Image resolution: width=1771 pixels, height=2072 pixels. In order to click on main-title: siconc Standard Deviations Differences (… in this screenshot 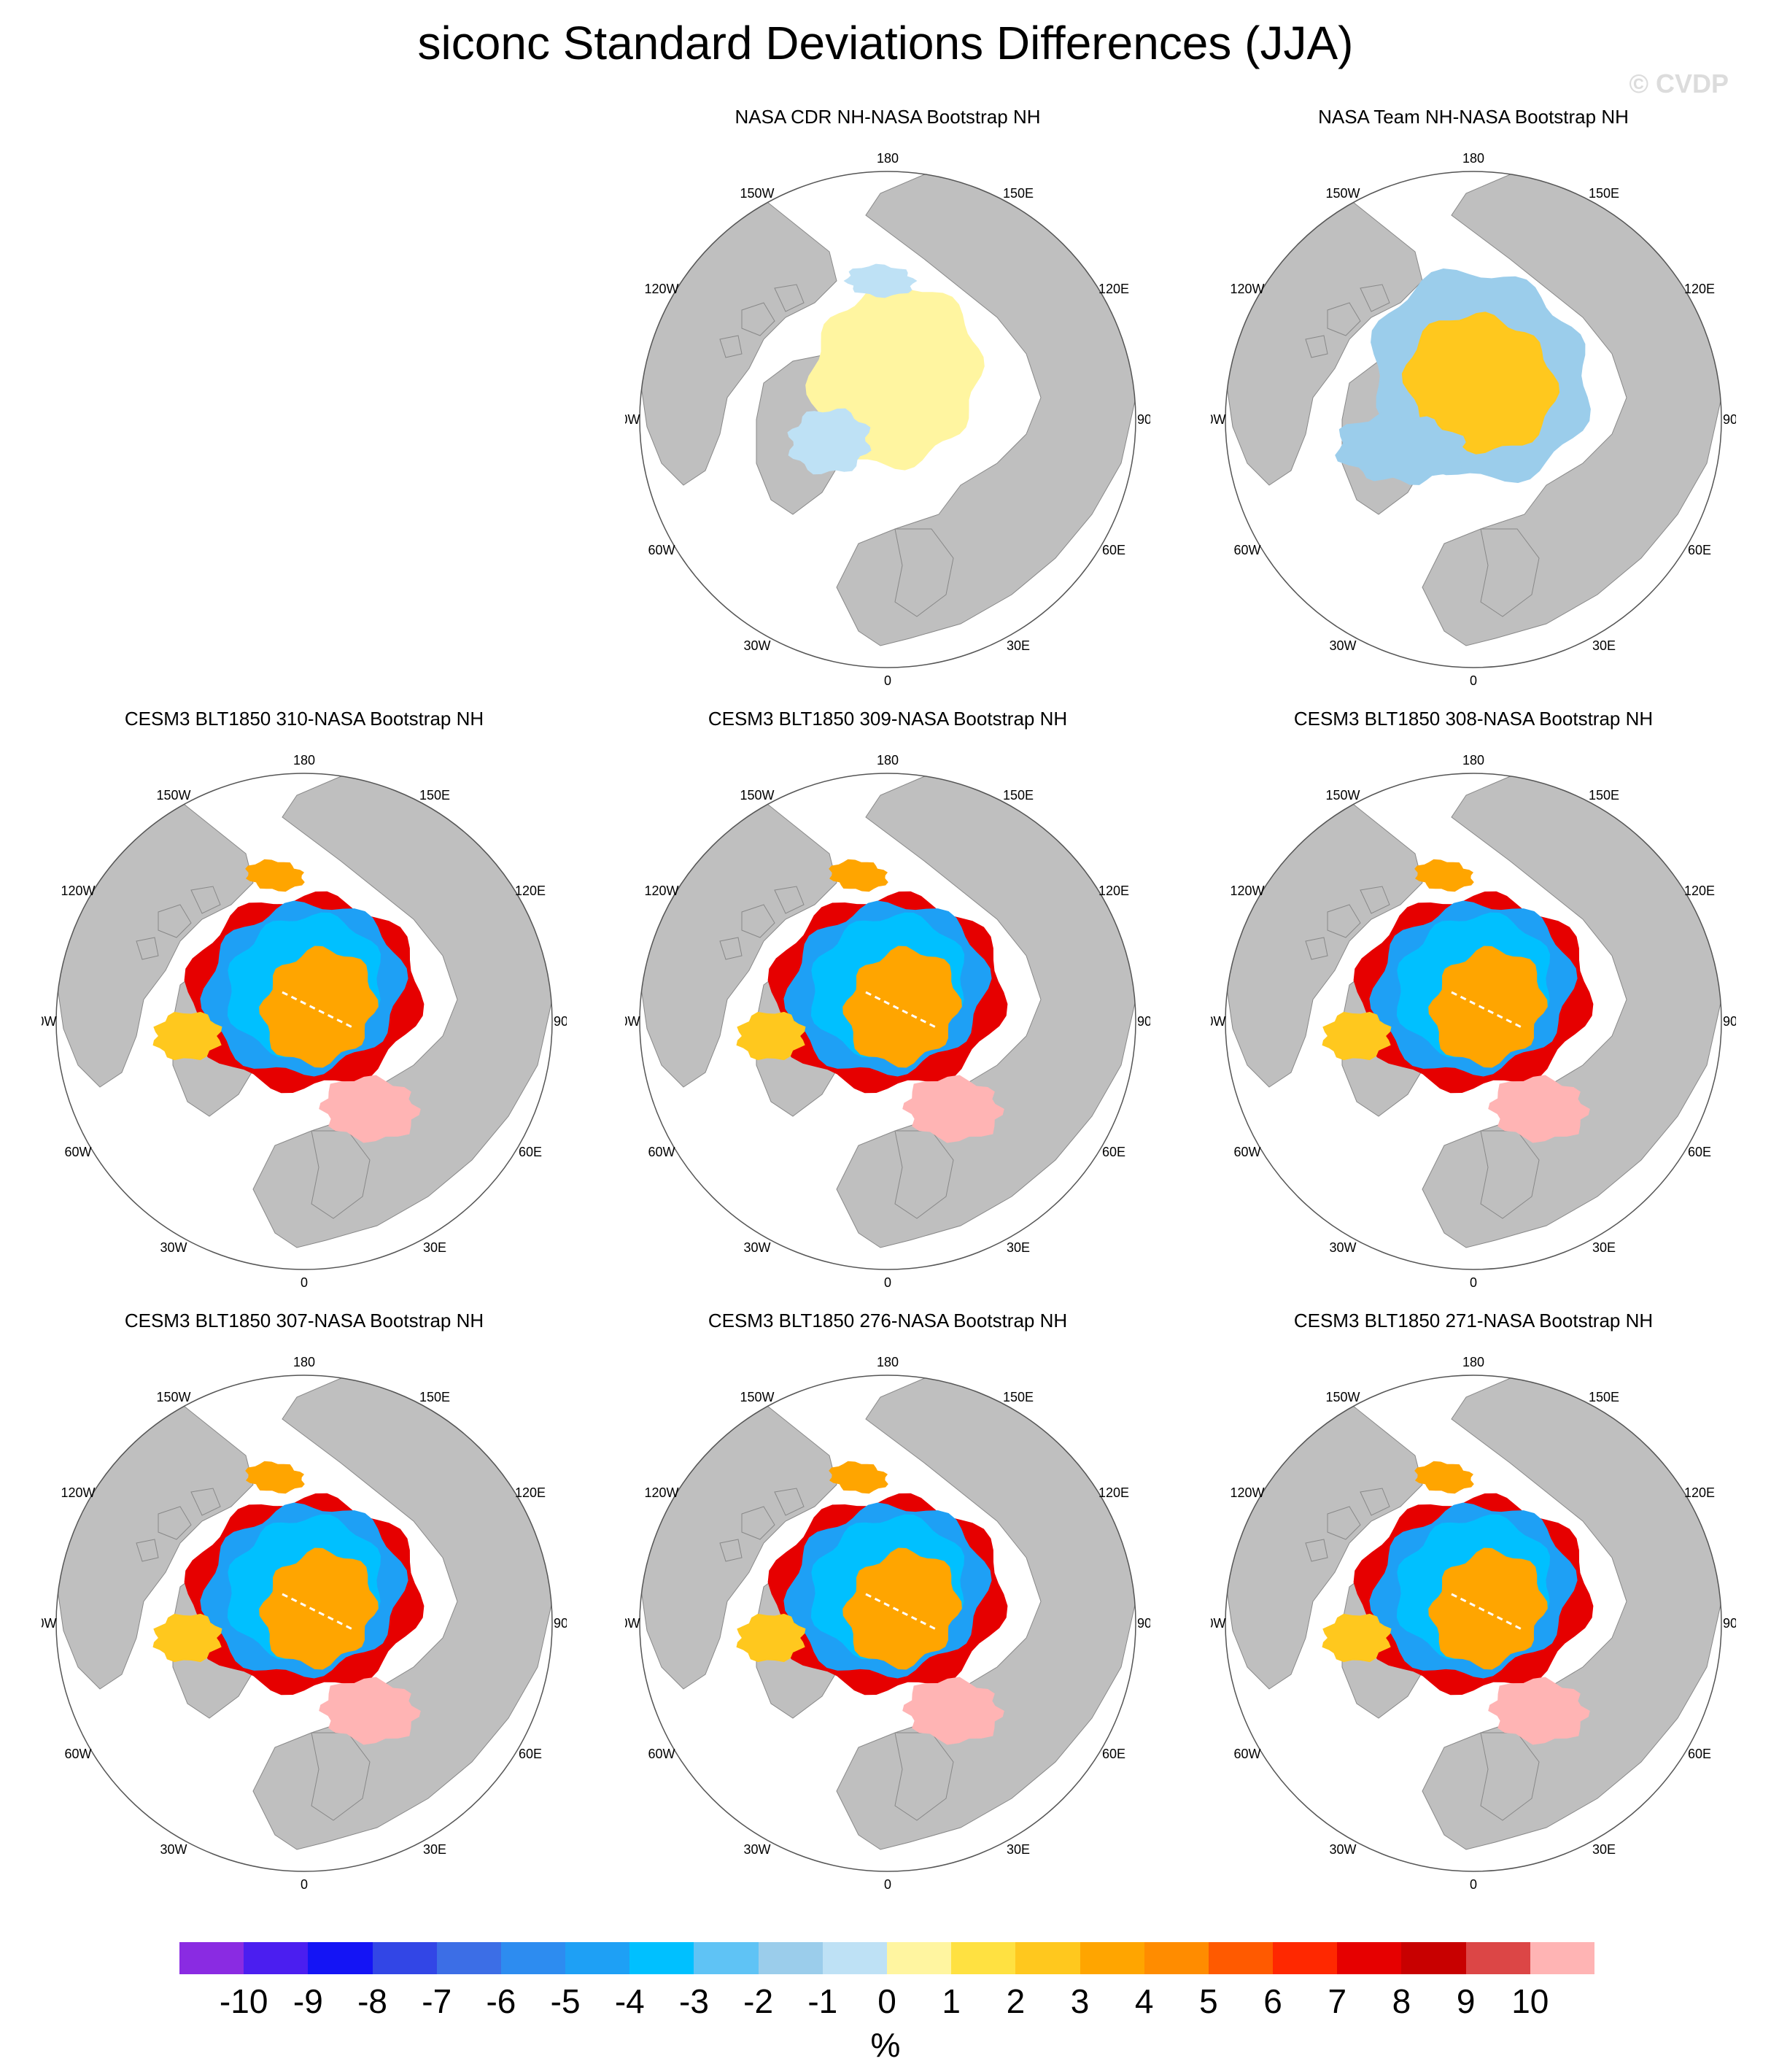, I will do `click(885, 43)`.